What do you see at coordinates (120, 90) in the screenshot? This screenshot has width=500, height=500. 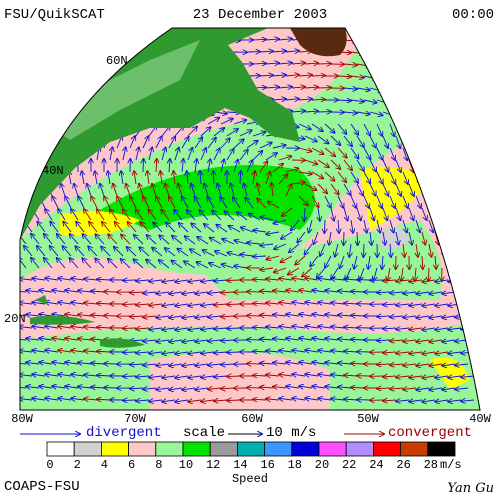 I see `land-elevation` at bounding box center [120, 90].